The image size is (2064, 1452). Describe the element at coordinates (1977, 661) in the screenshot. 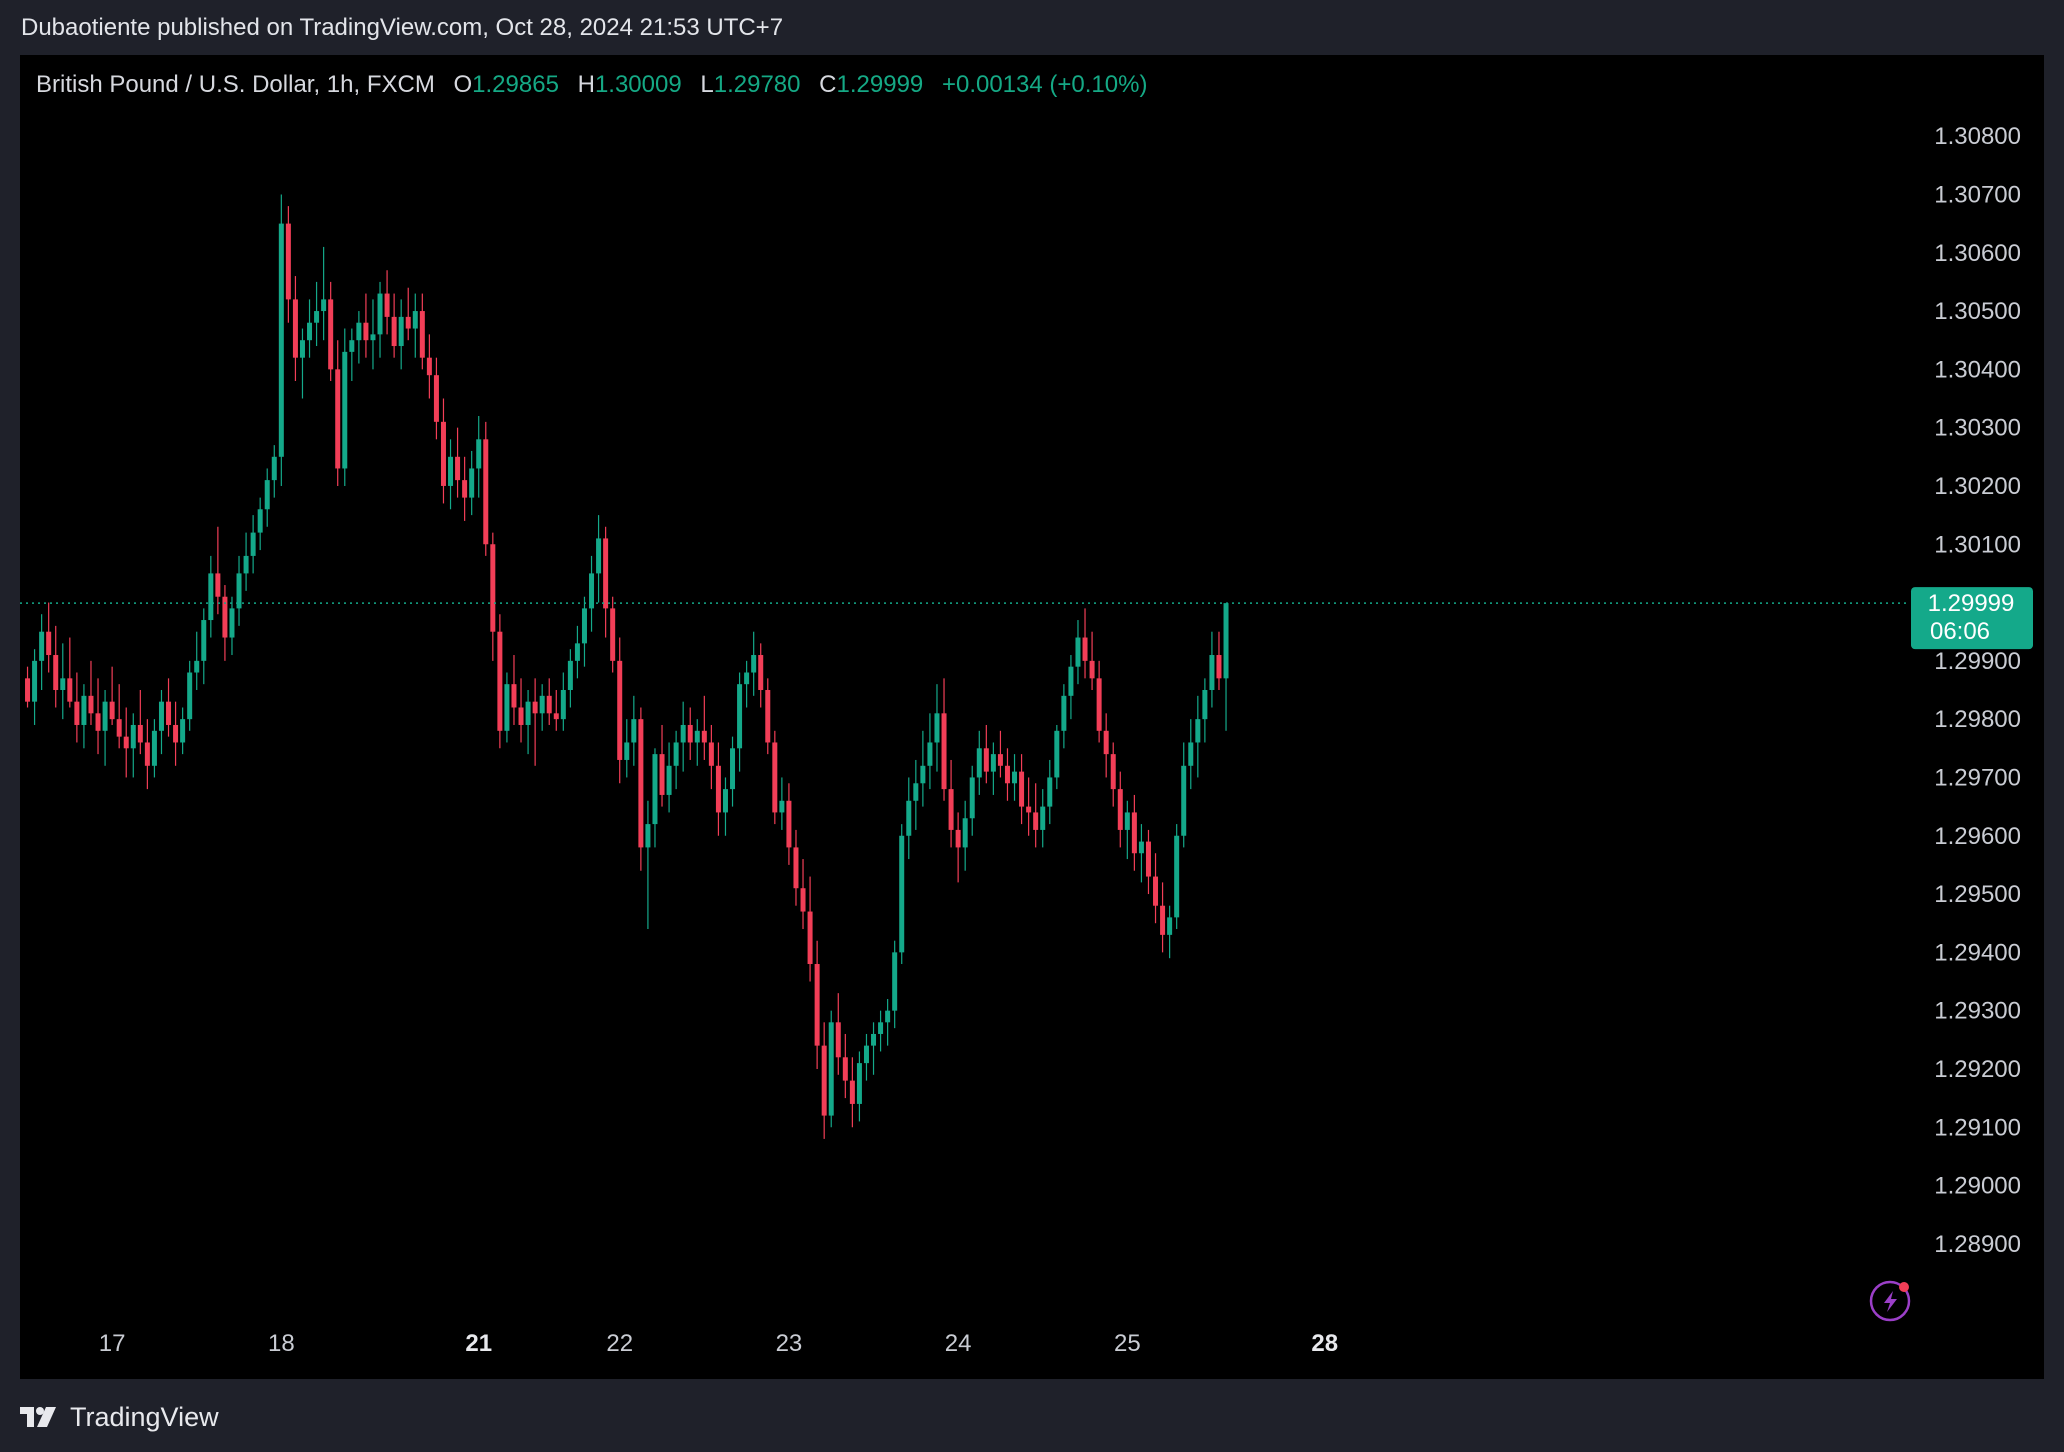

I see `price-tick-label: 1.29900` at that location.